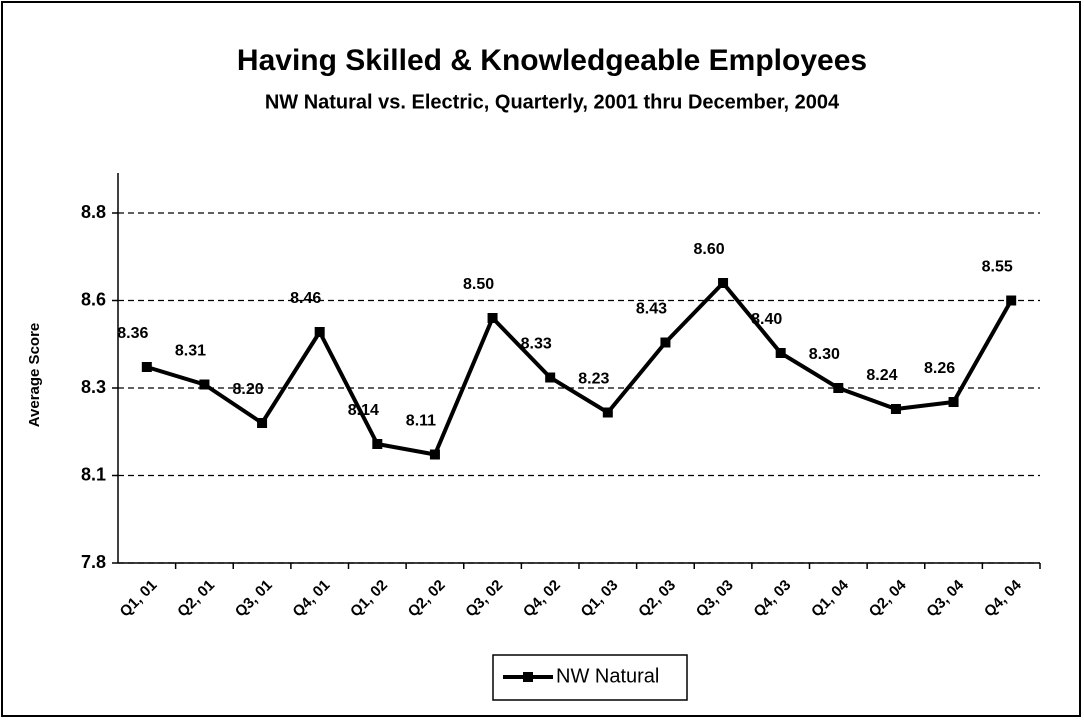 Image resolution: width=1084 pixels, height=720 pixels. What do you see at coordinates (93, 562) in the screenshot?
I see `y-tick-label: 7.8` at bounding box center [93, 562].